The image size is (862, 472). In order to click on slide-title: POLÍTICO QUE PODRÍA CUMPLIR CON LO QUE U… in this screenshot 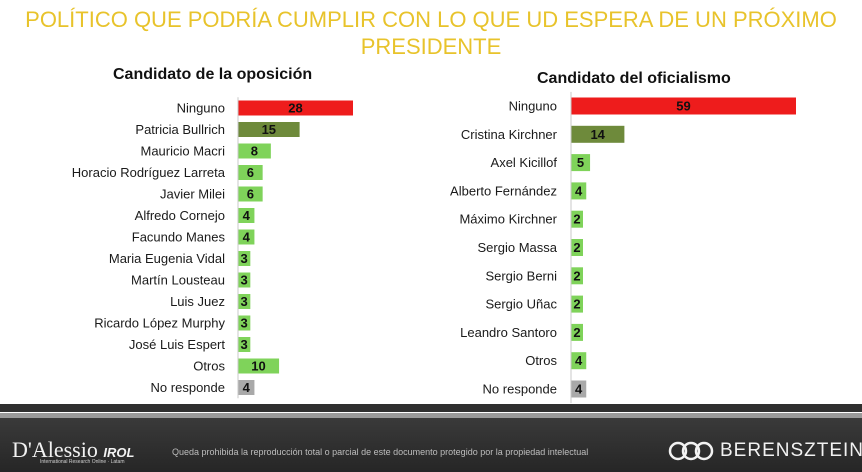, I will do `click(431, 33)`.